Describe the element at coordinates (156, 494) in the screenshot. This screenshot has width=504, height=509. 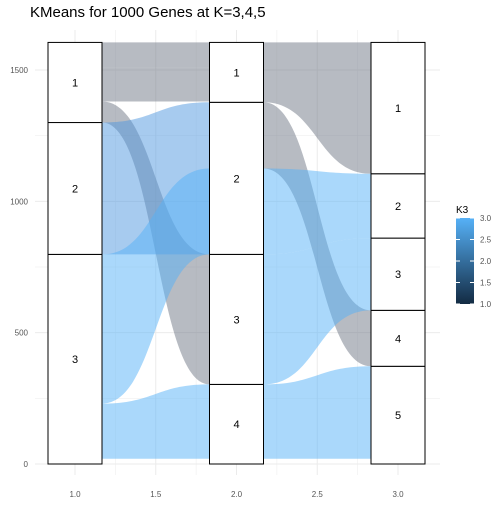
I see `x-tick-label: 1.5` at that location.